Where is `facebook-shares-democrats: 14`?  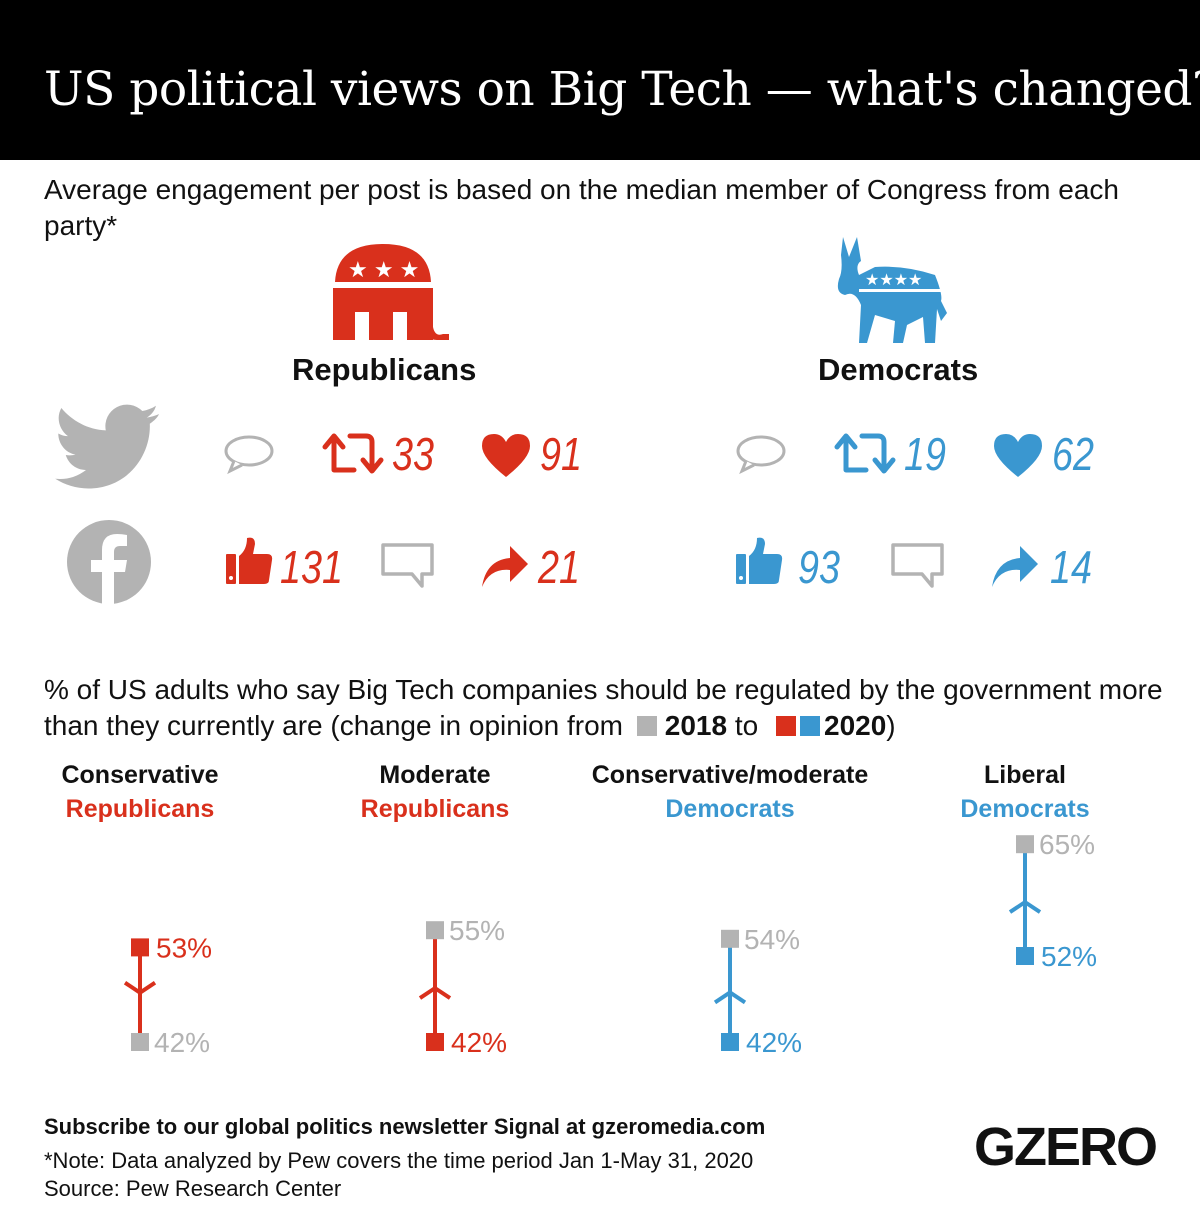
facebook-shares-democrats: 14 is located at coordinates (1071, 567).